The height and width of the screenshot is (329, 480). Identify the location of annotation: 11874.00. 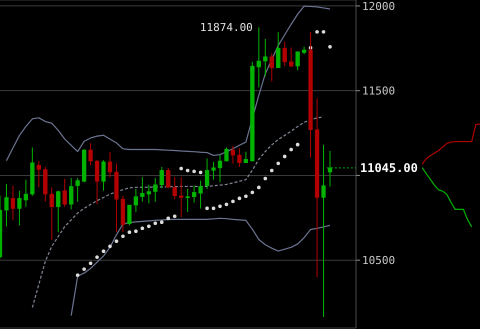
(226, 27).